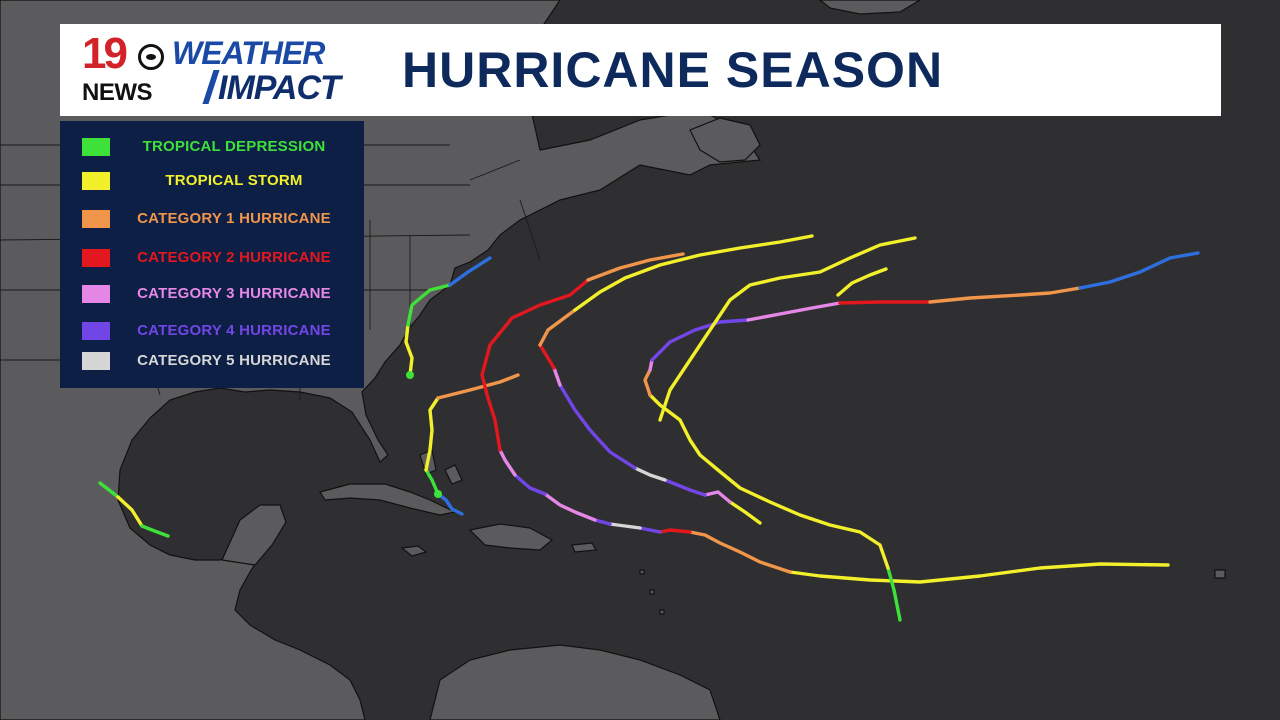 The height and width of the screenshot is (720, 1280). What do you see at coordinates (625, 526) in the screenshot?
I see `track-long-recurve-segment-cat5` at bounding box center [625, 526].